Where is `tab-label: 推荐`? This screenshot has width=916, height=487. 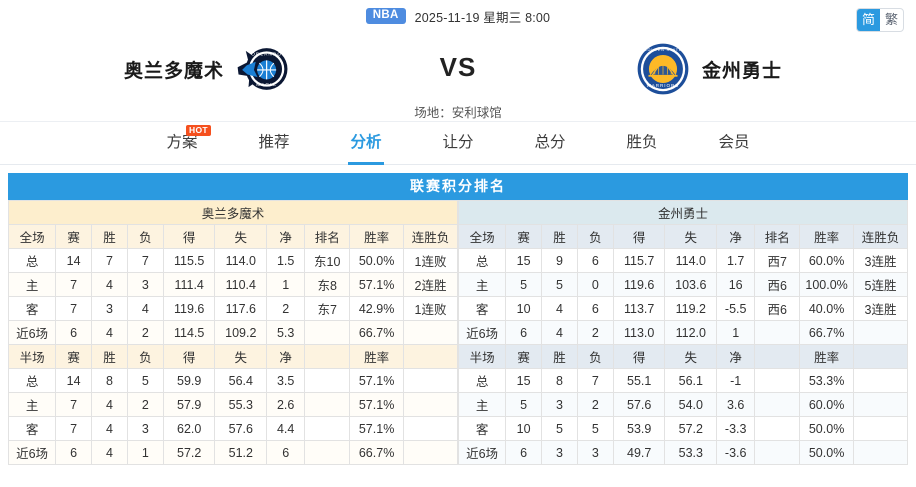
tab-label: 推荐 is located at coordinates (274, 142).